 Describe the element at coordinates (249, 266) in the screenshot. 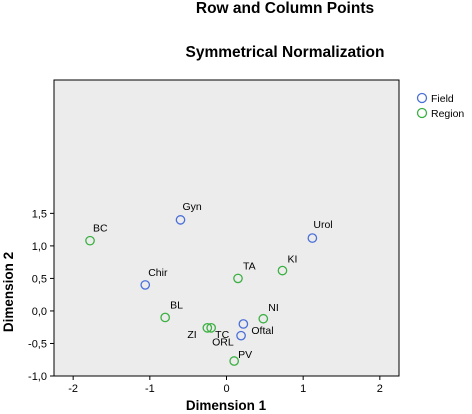

I see `point-label-ta: TA` at that location.